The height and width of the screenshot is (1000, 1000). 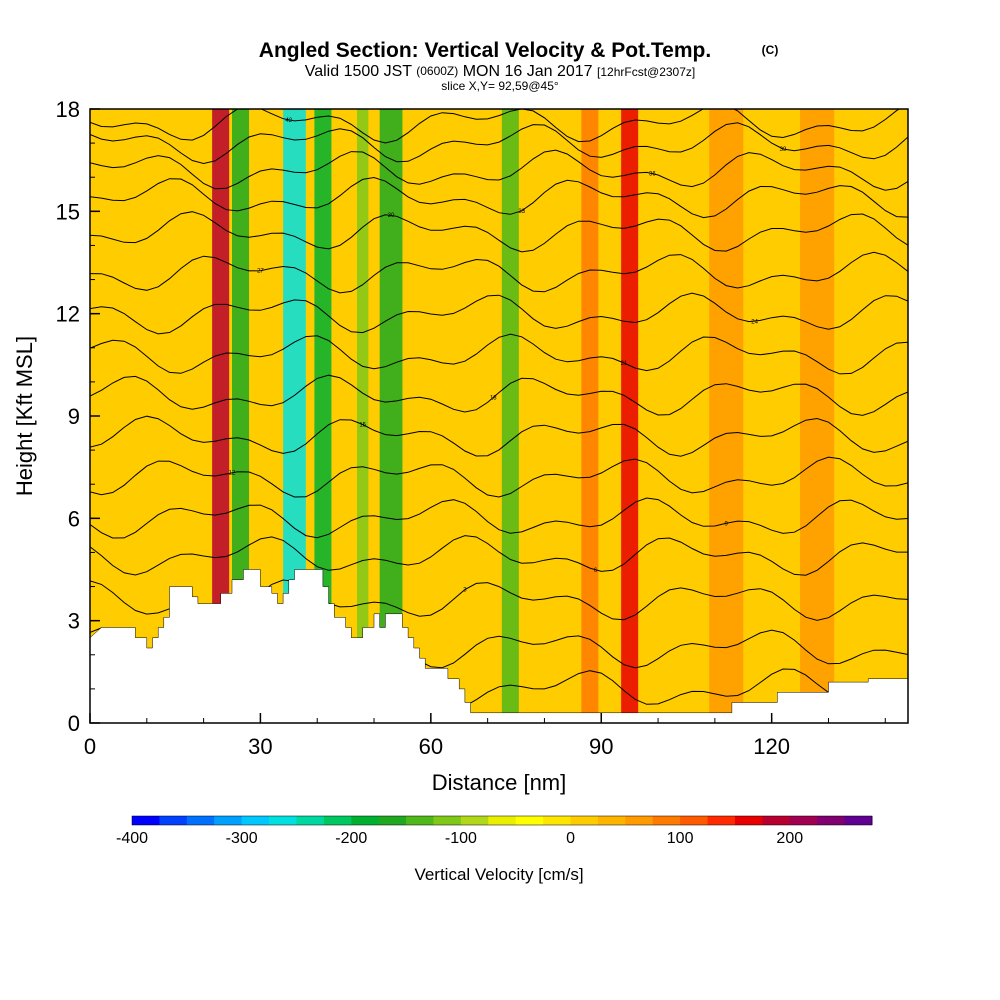 I want to click on colorbar-tick-label: -400, so click(x=132, y=838).